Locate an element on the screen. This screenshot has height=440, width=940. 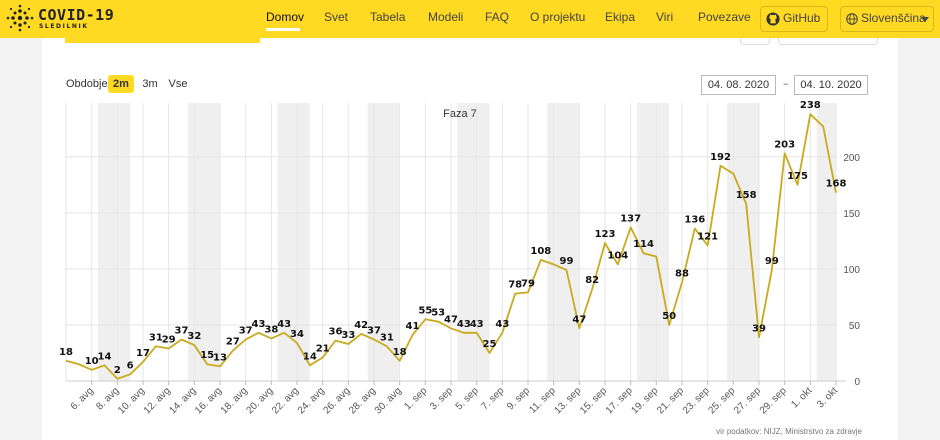
data-label: 79 is located at coordinates (528, 283).